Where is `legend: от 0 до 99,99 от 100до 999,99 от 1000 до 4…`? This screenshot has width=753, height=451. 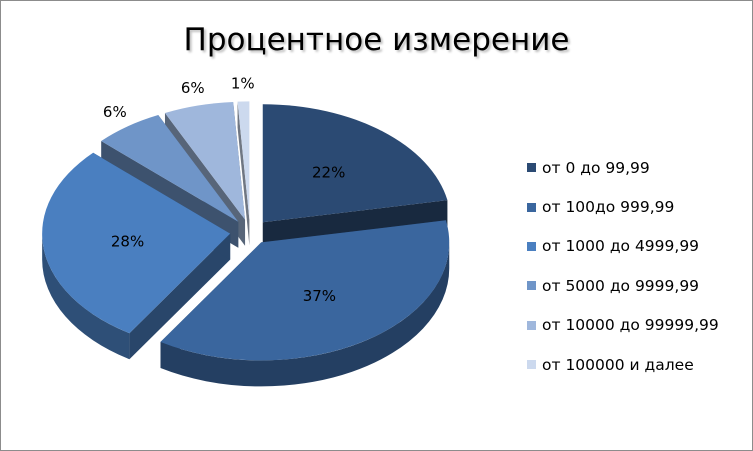 legend: от 0 до 99,99 от 100до 999,99 от 1000 до 4… is located at coordinates (623, 266).